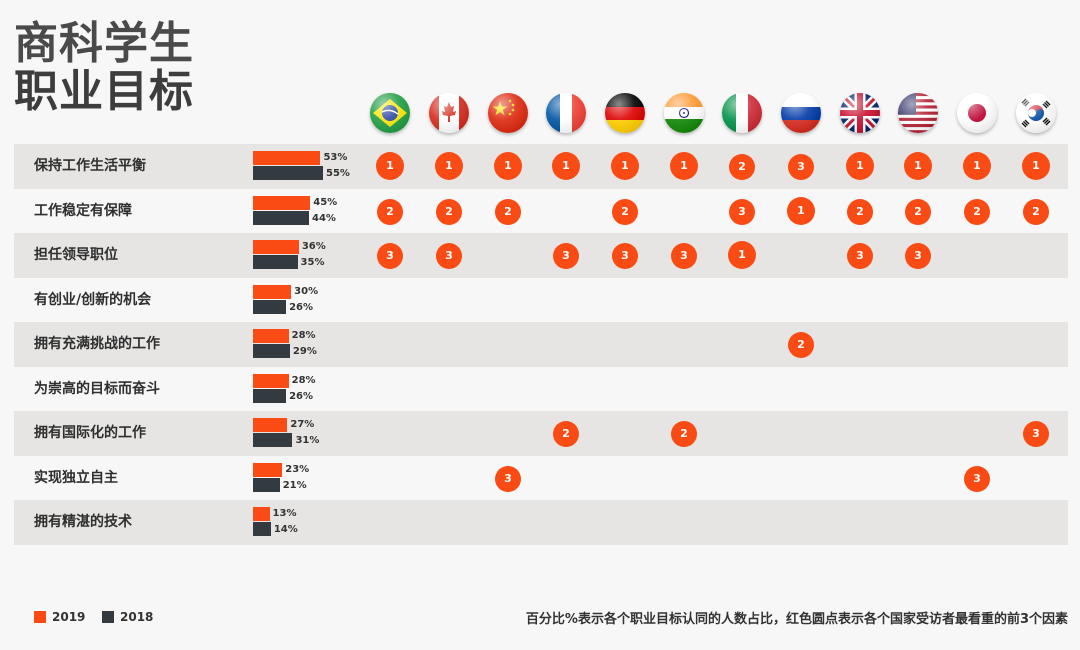  I want to click on legend-item-2018: 2018, so click(127, 617).